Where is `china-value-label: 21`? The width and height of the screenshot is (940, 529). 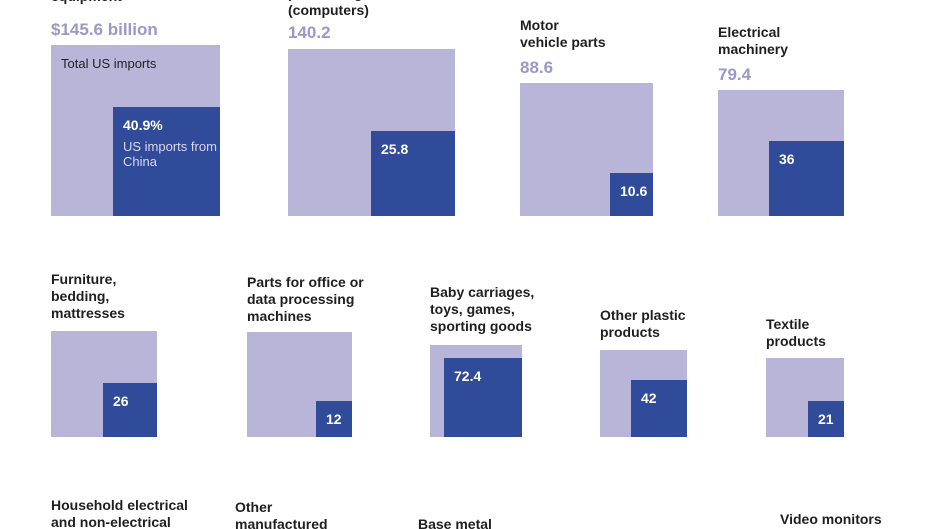
china-value-label: 21 is located at coordinates (826, 419).